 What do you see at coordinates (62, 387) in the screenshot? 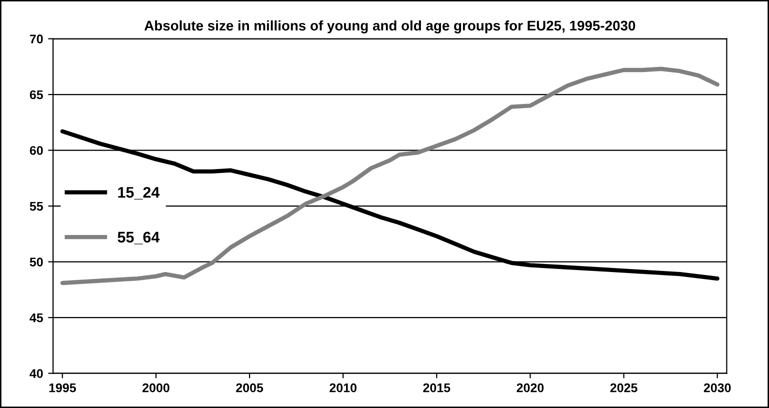
I see `x-tick-label: 1995` at bounding box center [62, 387].